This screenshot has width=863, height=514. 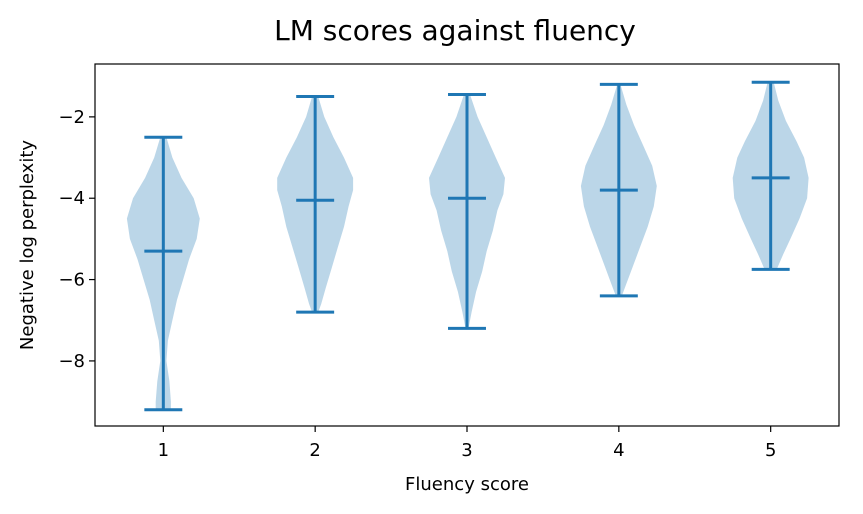 What do you see at coordinates (27, 245) in the screenshot?
I see `y-axis-label: Negative log perplexity` at bounding box center [27, 245].